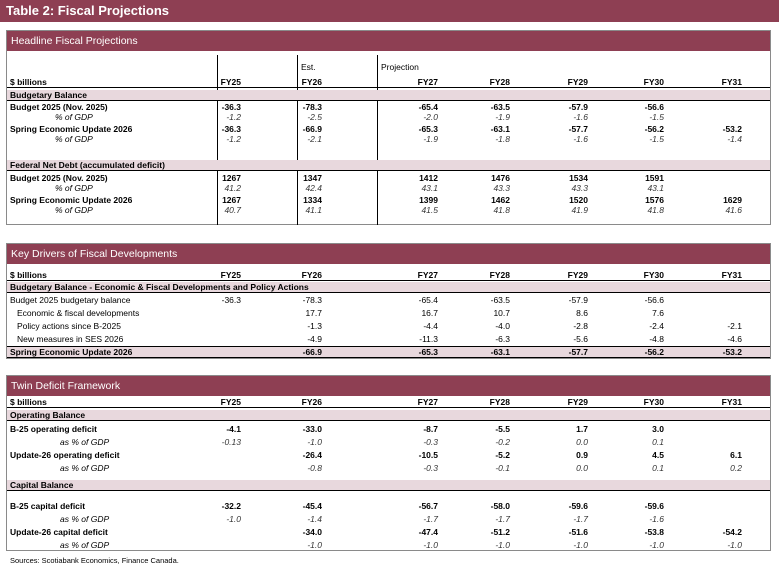 Image resolution: width=779 pixels, height=584 pixels. Describe the element at coordinates (74, 188) in the screenshot. I see `row-label: % of GDP` at that location.